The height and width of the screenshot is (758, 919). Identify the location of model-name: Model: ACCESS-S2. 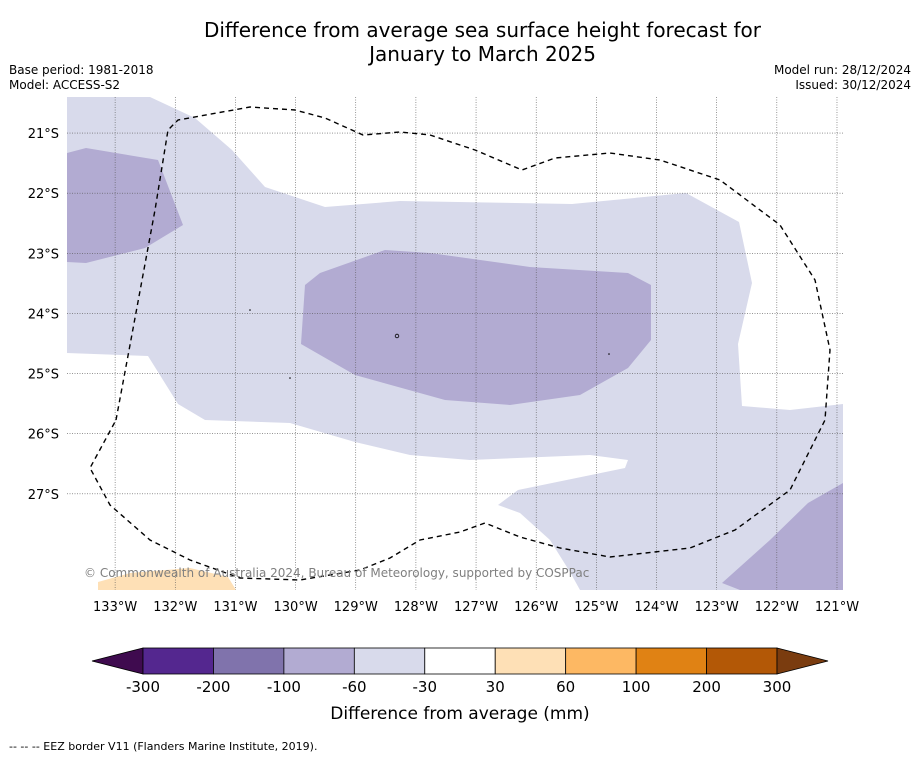
(65, 85).